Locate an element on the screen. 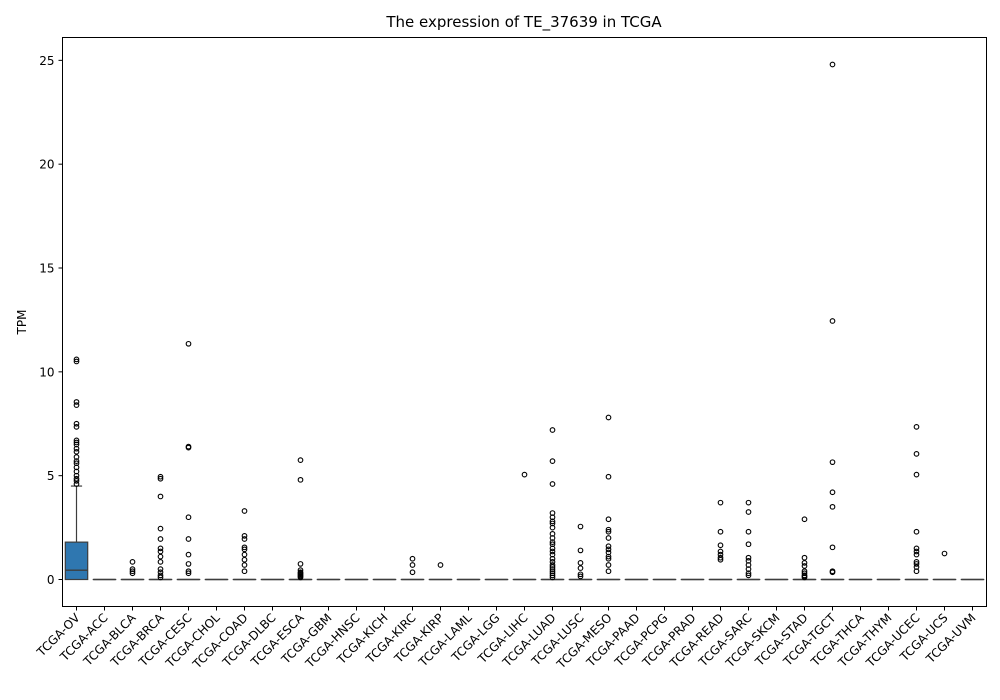 The height and width of the screenshot is (700, 1000). y-tick-label: 0 is located at coordinates (51, 580).